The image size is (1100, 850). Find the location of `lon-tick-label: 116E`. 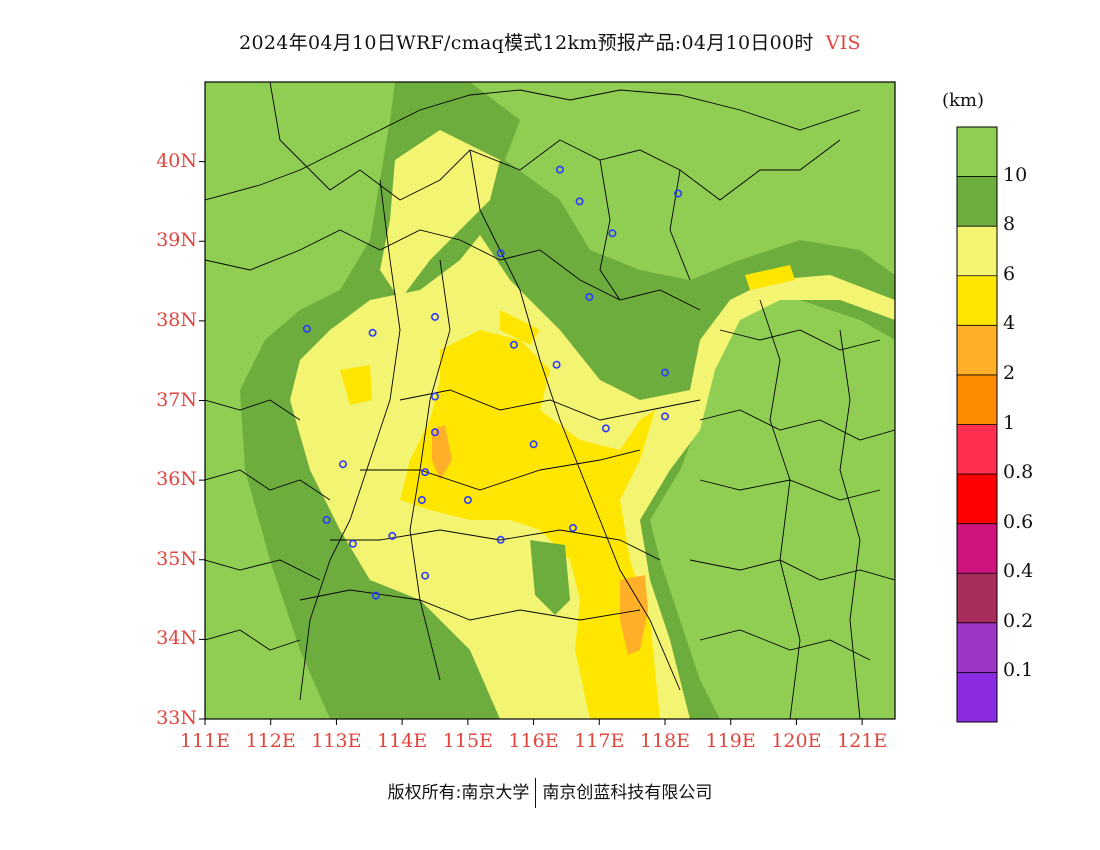

lon-tick-label: 116E is located at coordinates (533, 741).